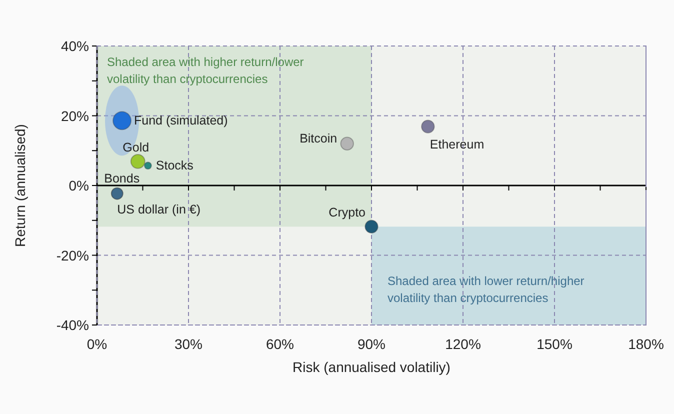 This screenshot has width=674, height=414. Describe the element at coordinates (20, 185) in the screenshot. I see `y-axis-title: Return (annualised)` at that location.